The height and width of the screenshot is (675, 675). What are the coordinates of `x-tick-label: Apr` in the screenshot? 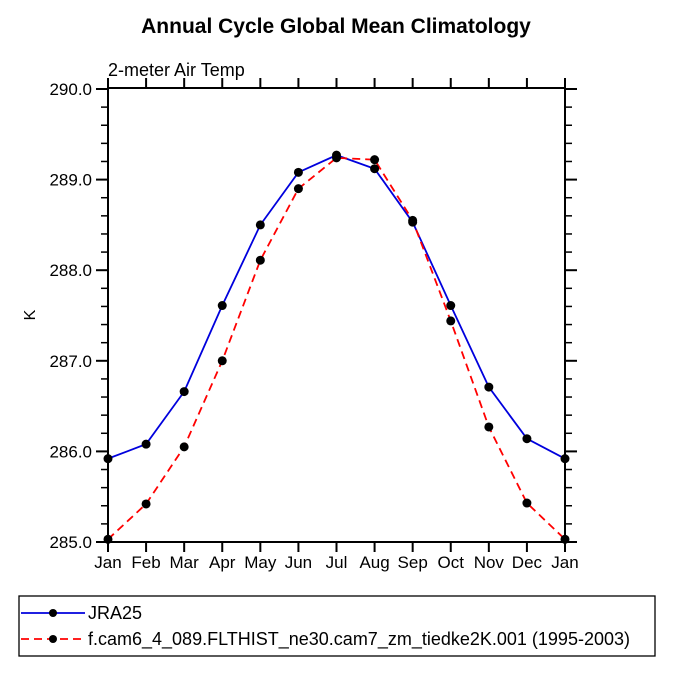 It's located at (222, 562).